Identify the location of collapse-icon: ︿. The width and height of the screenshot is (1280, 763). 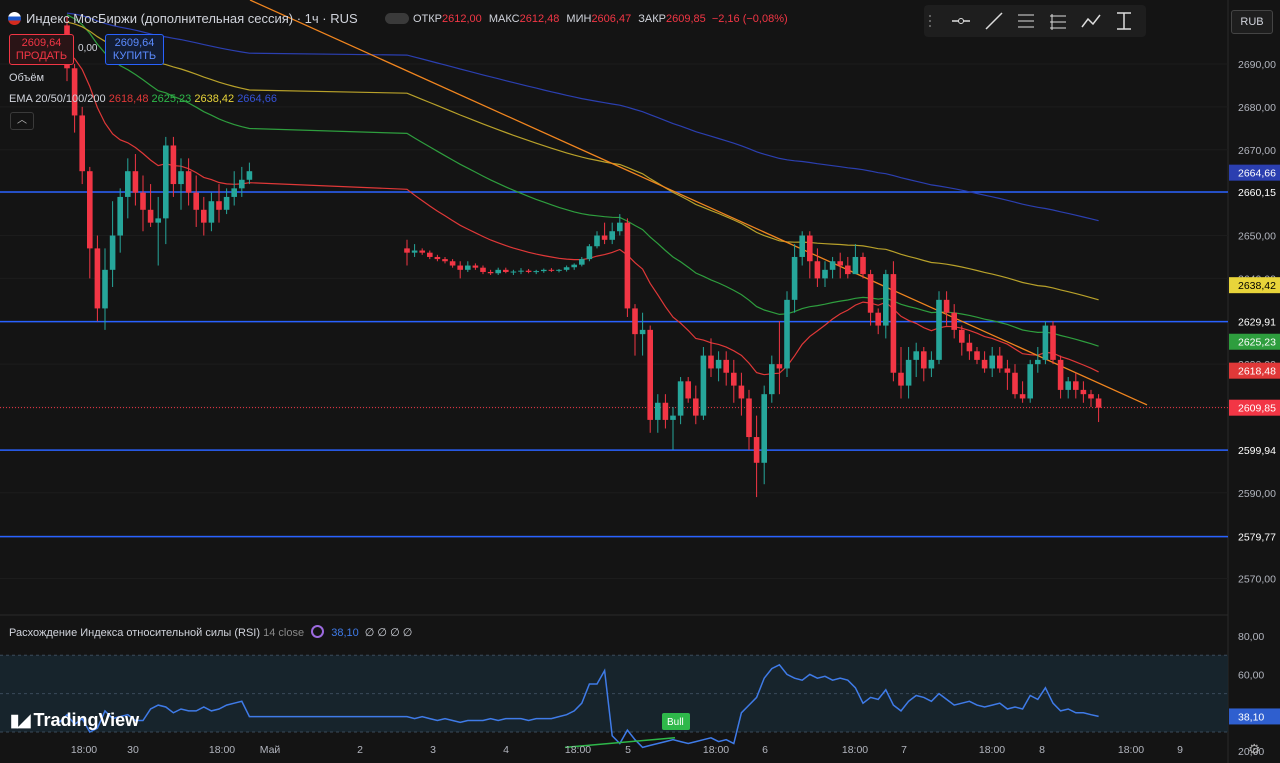
(22, 121).